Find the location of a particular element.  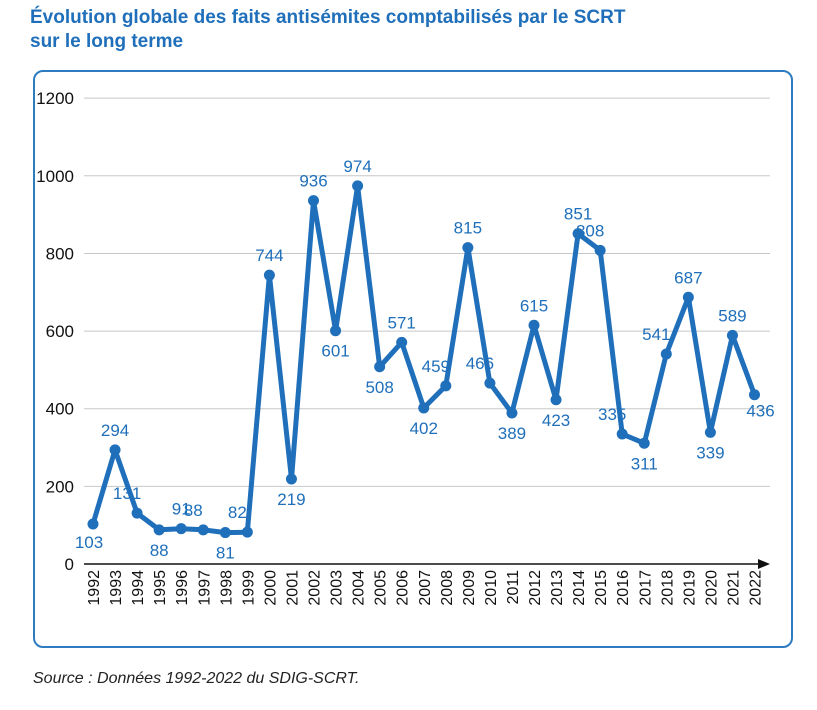

x-tick-label: 2002 is located at coordinates (315, 588).